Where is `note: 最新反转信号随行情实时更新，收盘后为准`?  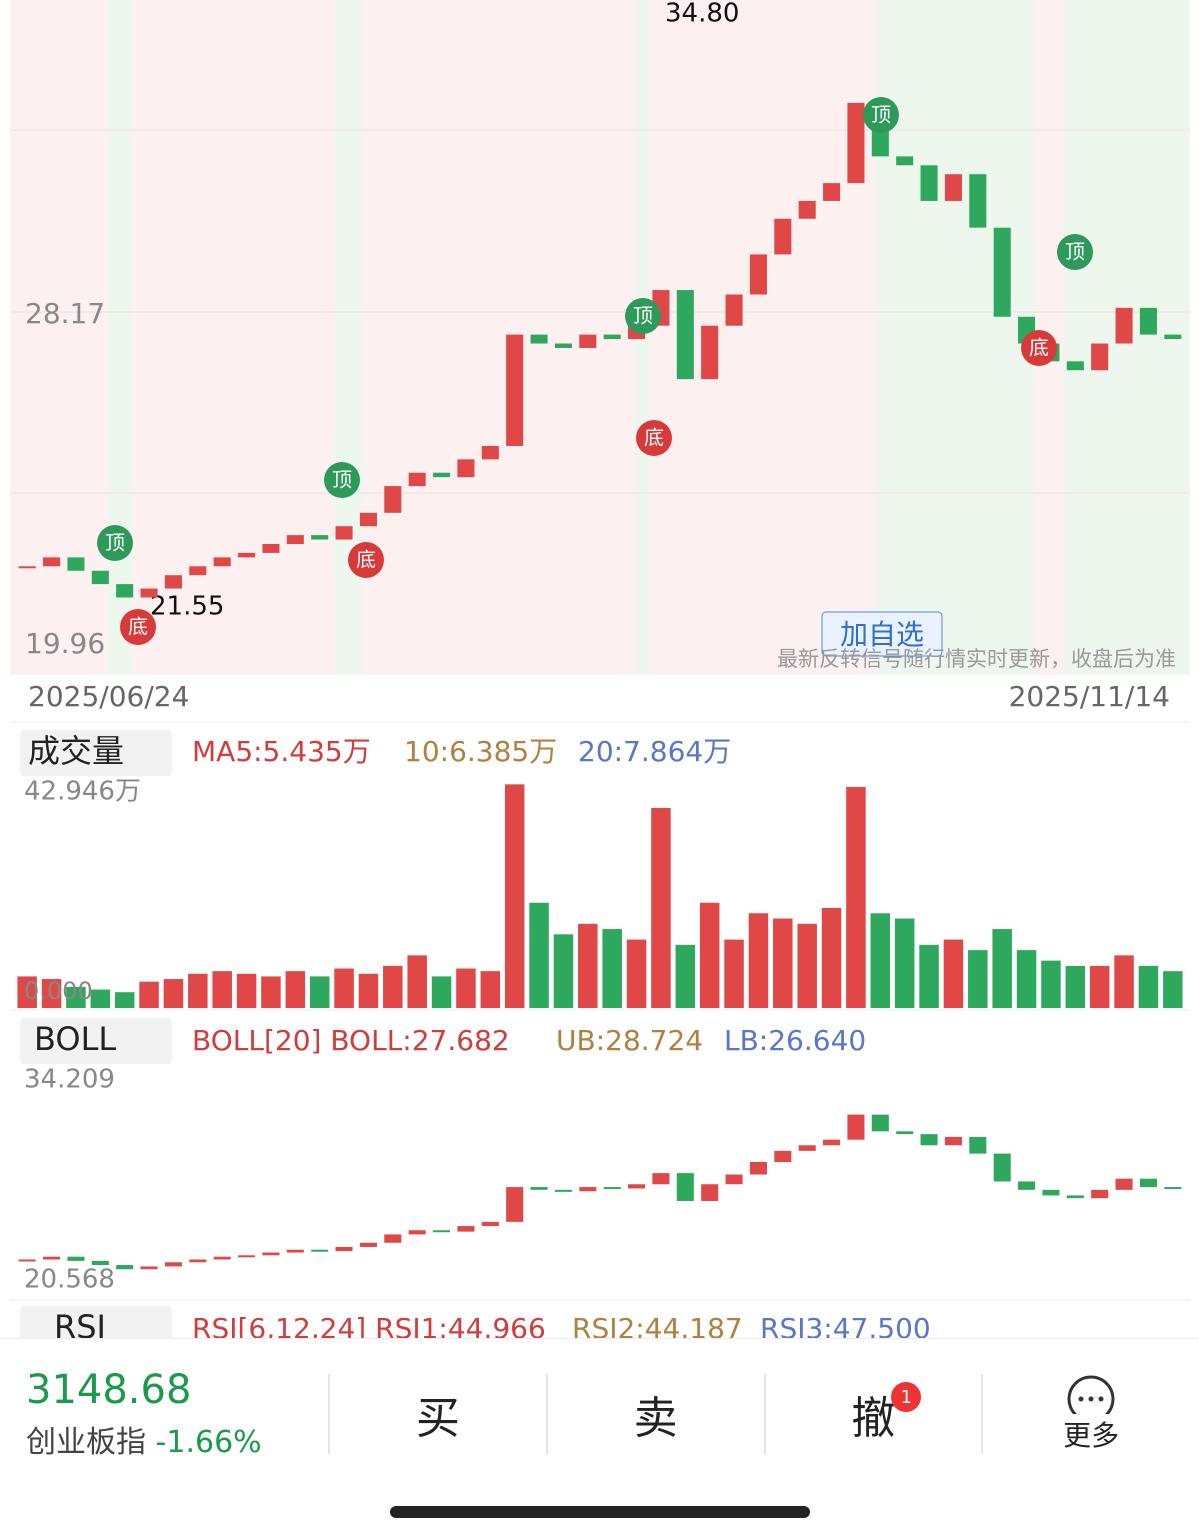
note: 最新反转信号随行情实时更新，收盘后为准 is located at coordinates (976, 659).